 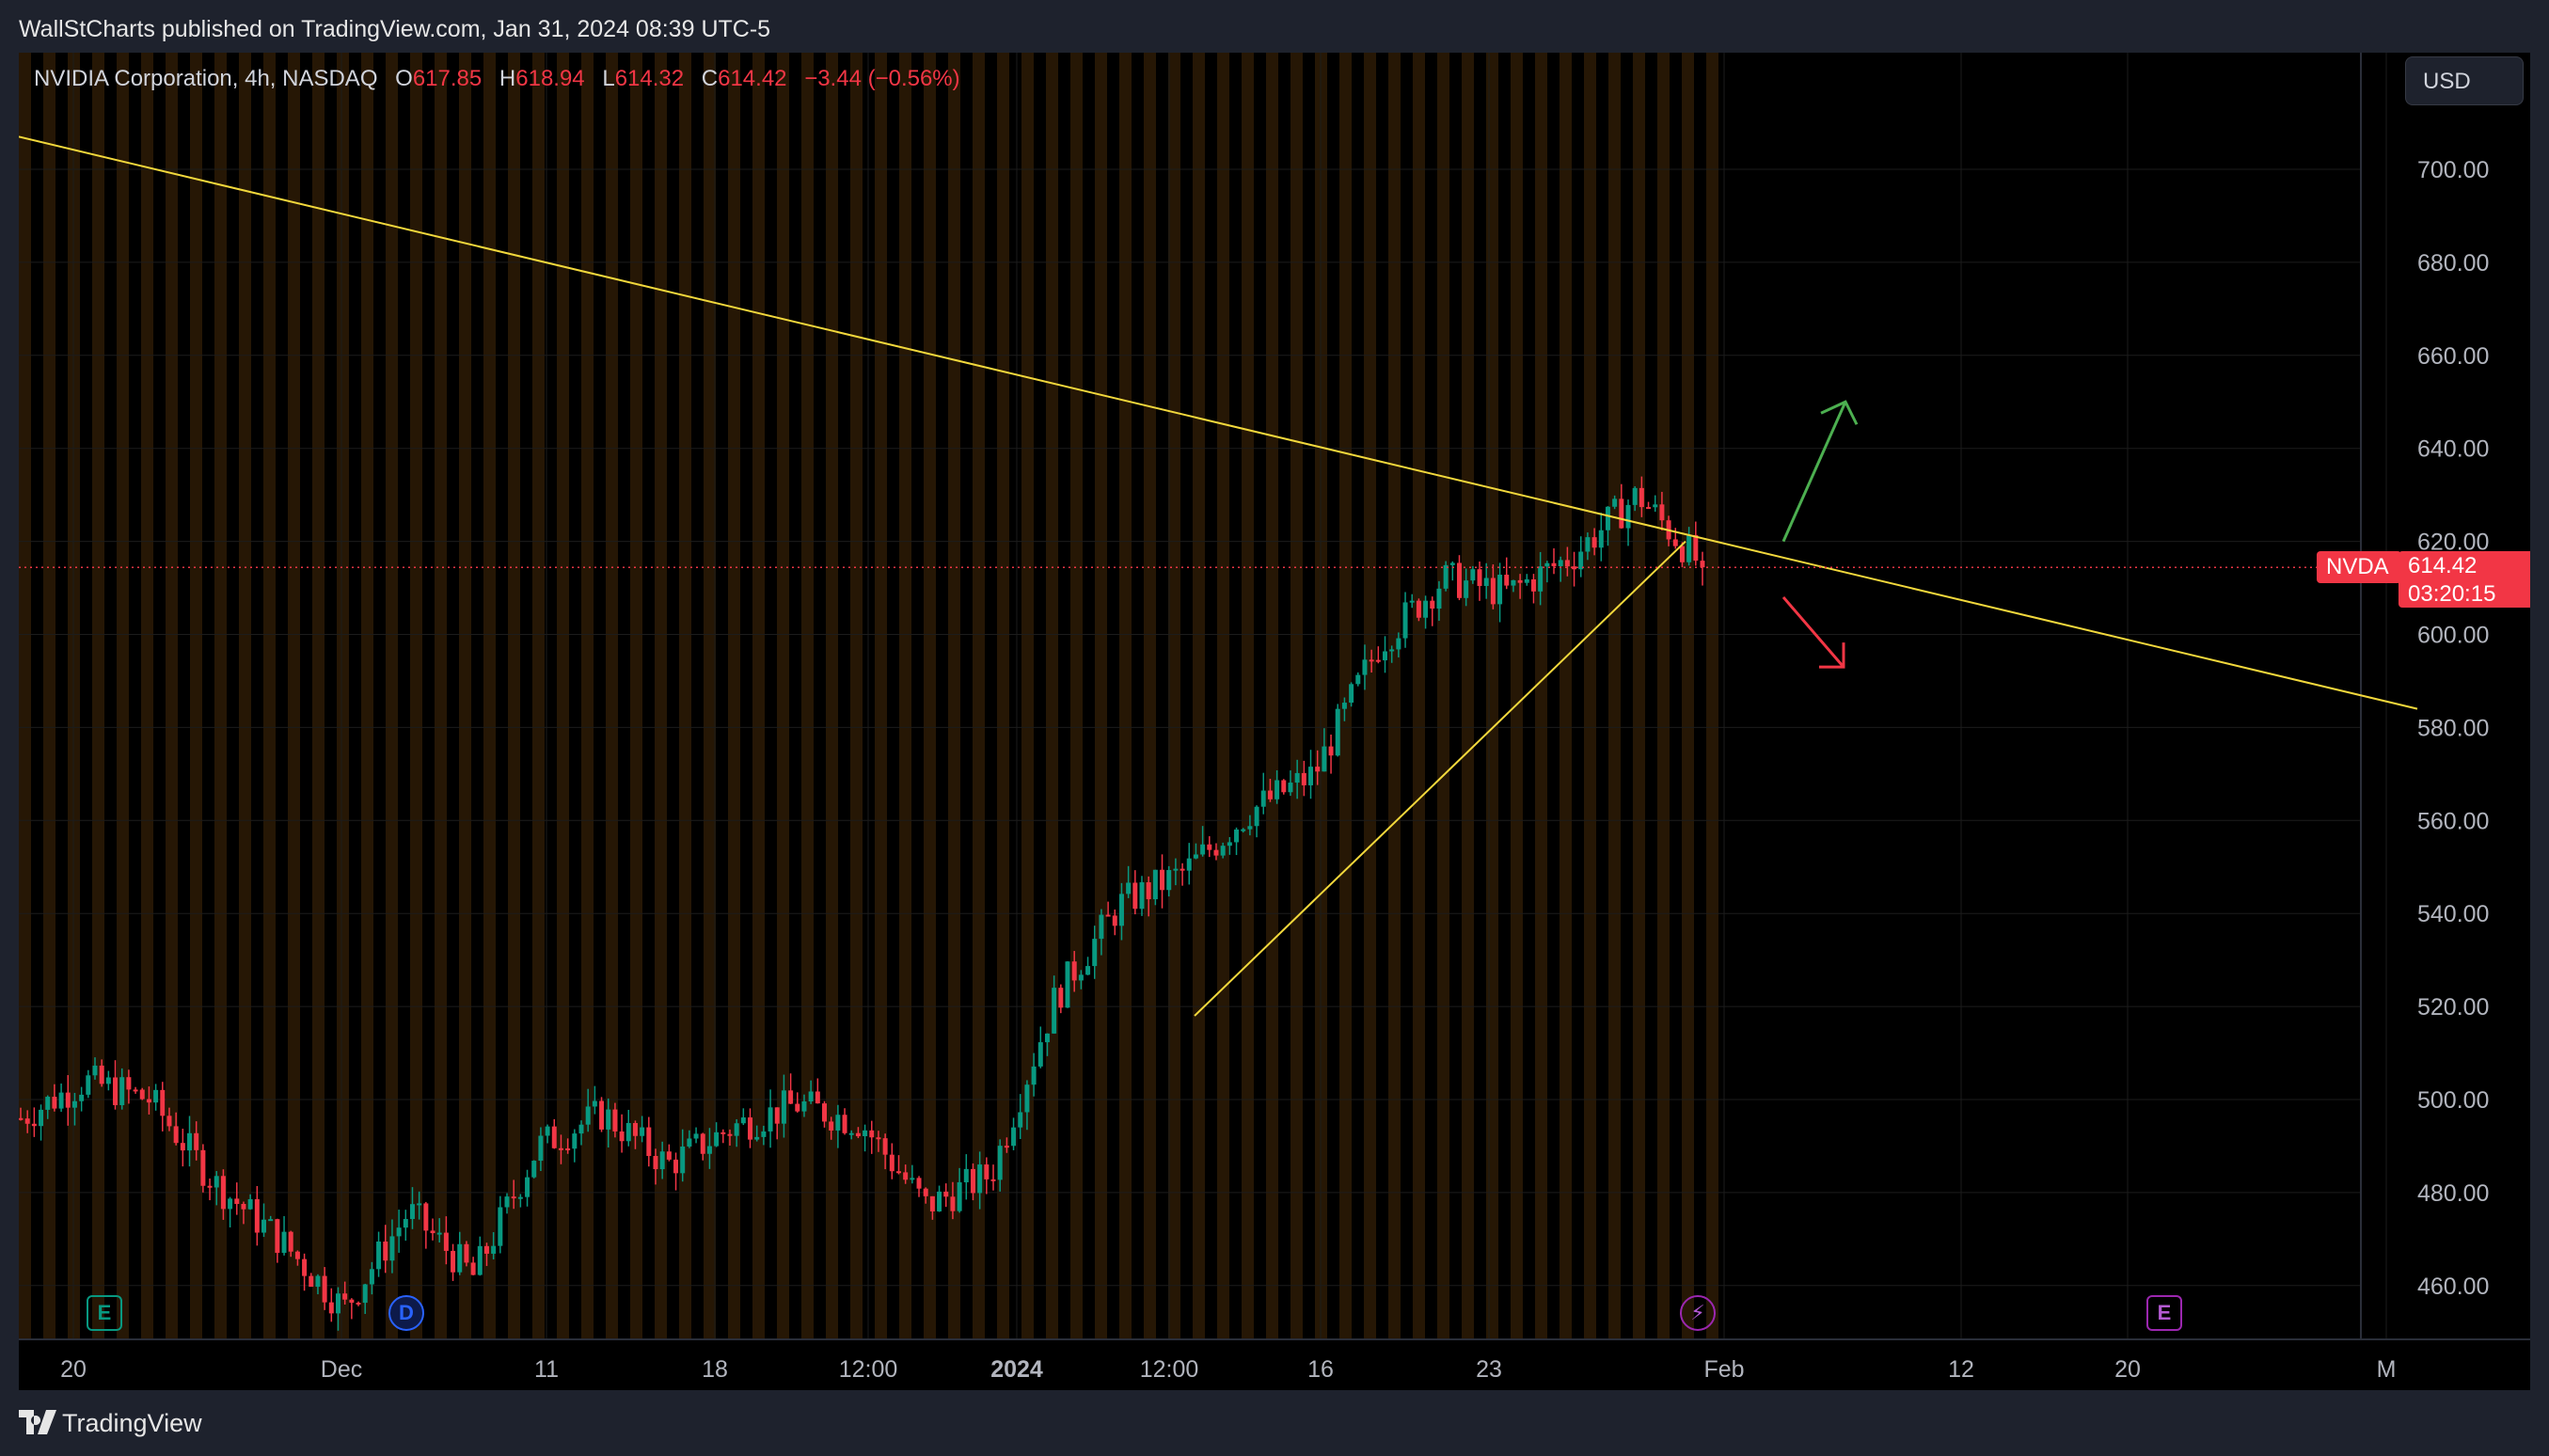 What do you see at coordinates (1698, 1313) in the screenshot?
I see `split-icon: ⚡` at bounding box center [1698, 1313].